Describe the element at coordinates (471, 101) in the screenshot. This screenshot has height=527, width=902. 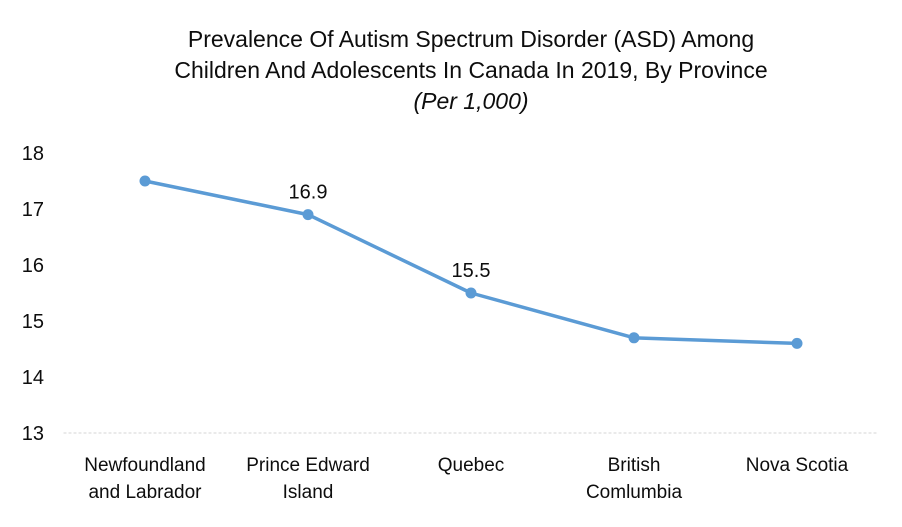
I see `chart-subtitle: (Per 1,000)` at that location.